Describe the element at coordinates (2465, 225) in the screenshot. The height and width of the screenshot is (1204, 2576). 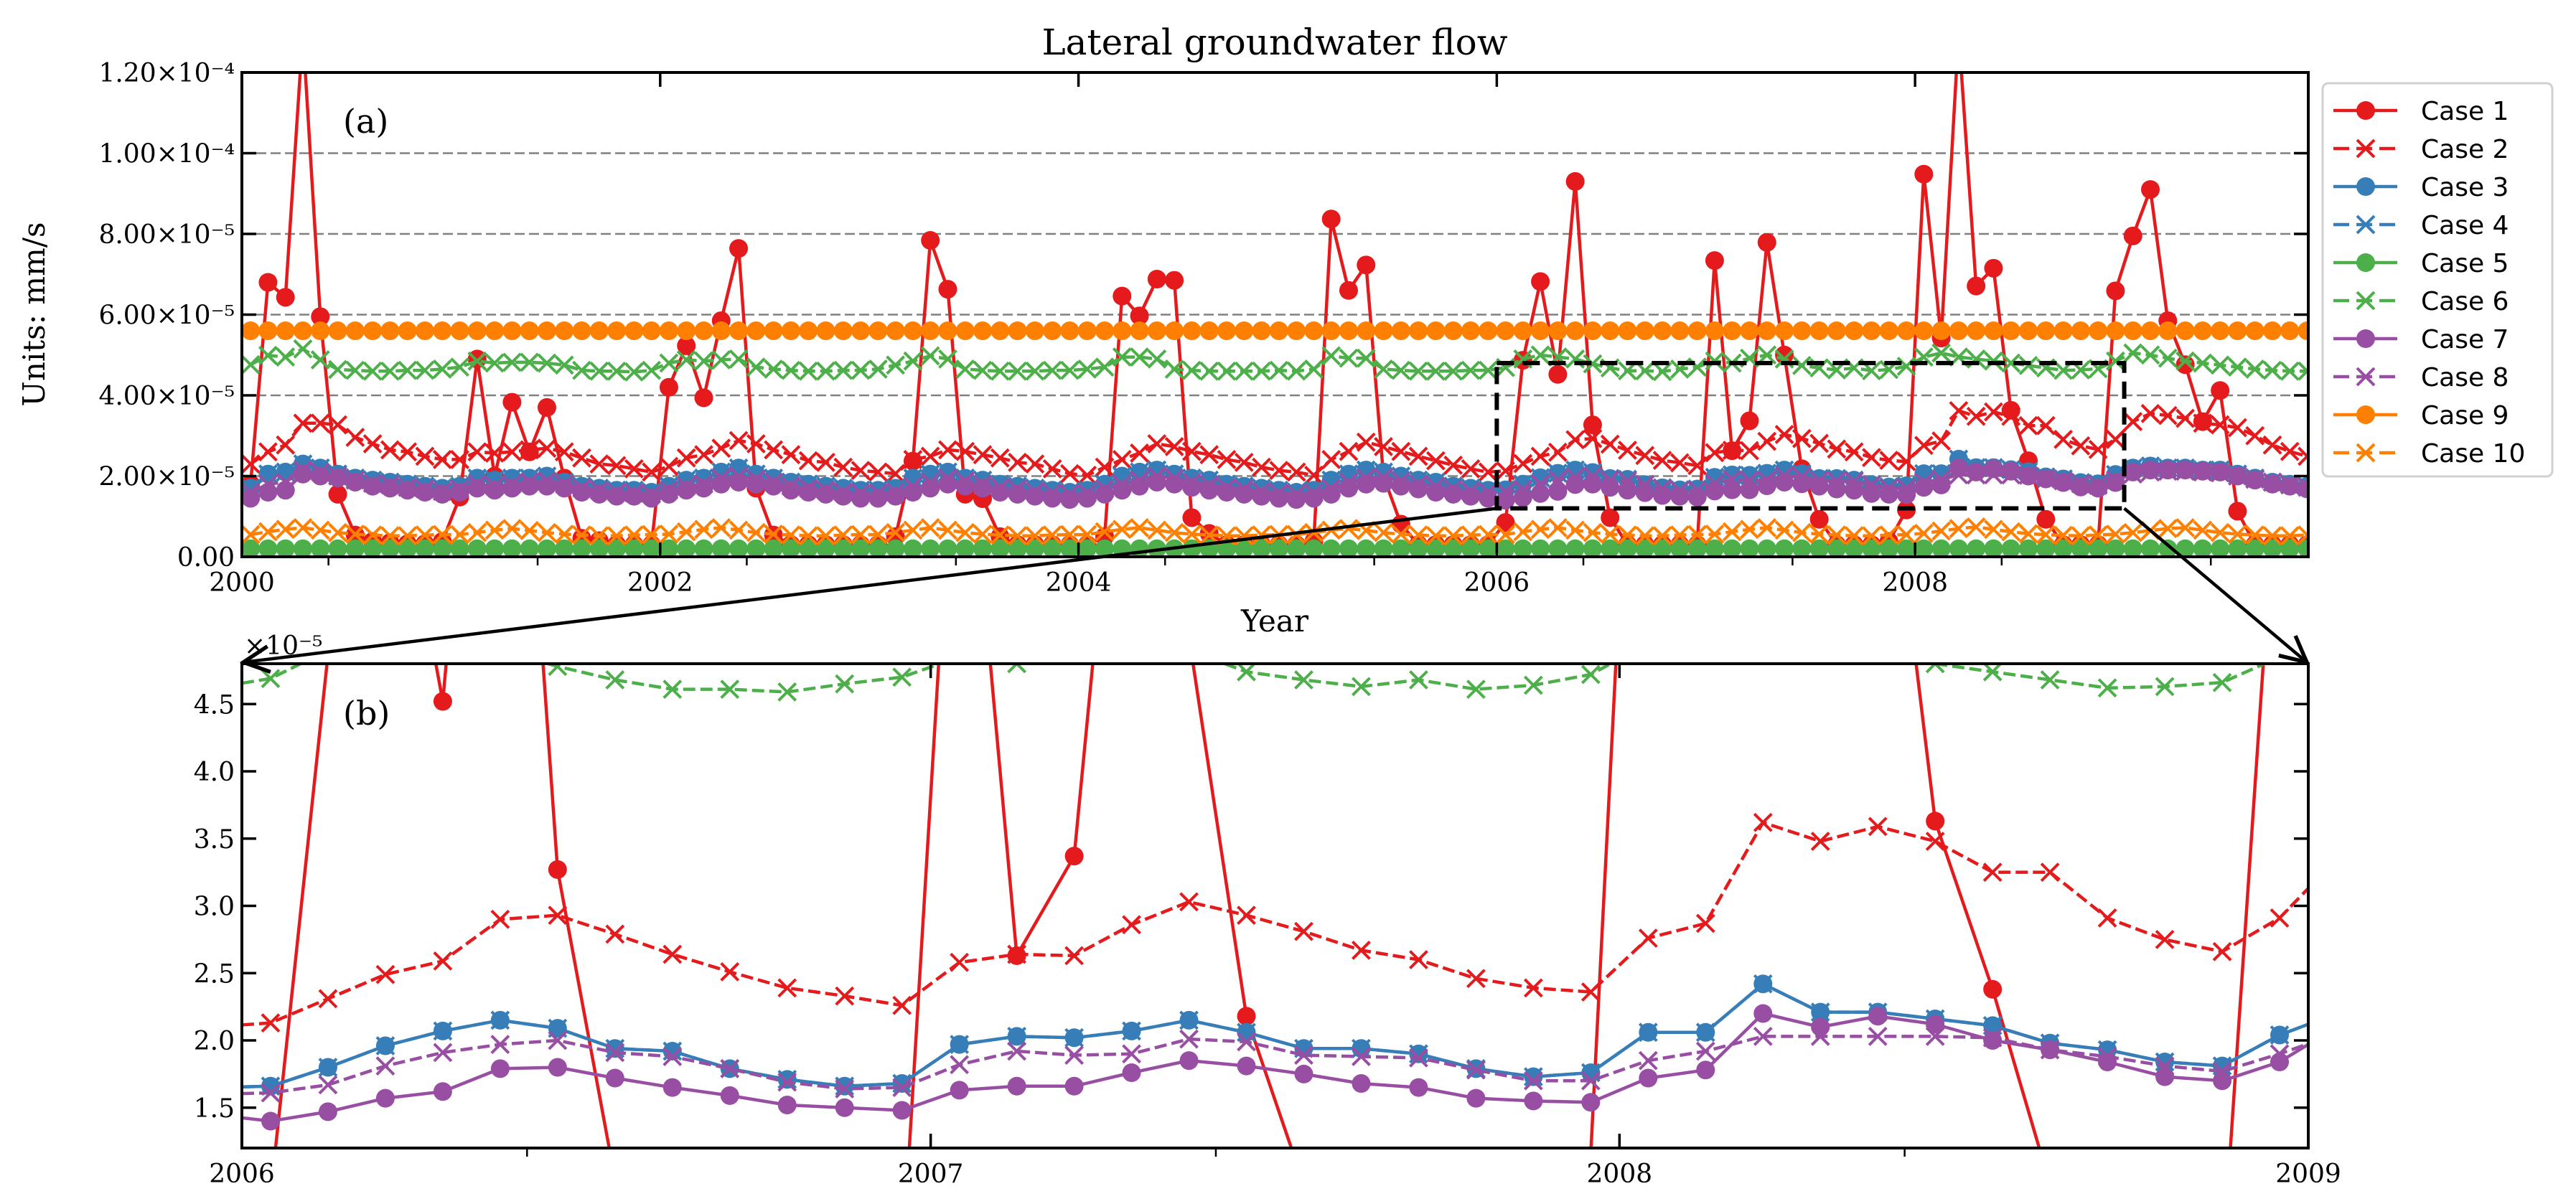
I see `legend-label: Case 4` at that location.